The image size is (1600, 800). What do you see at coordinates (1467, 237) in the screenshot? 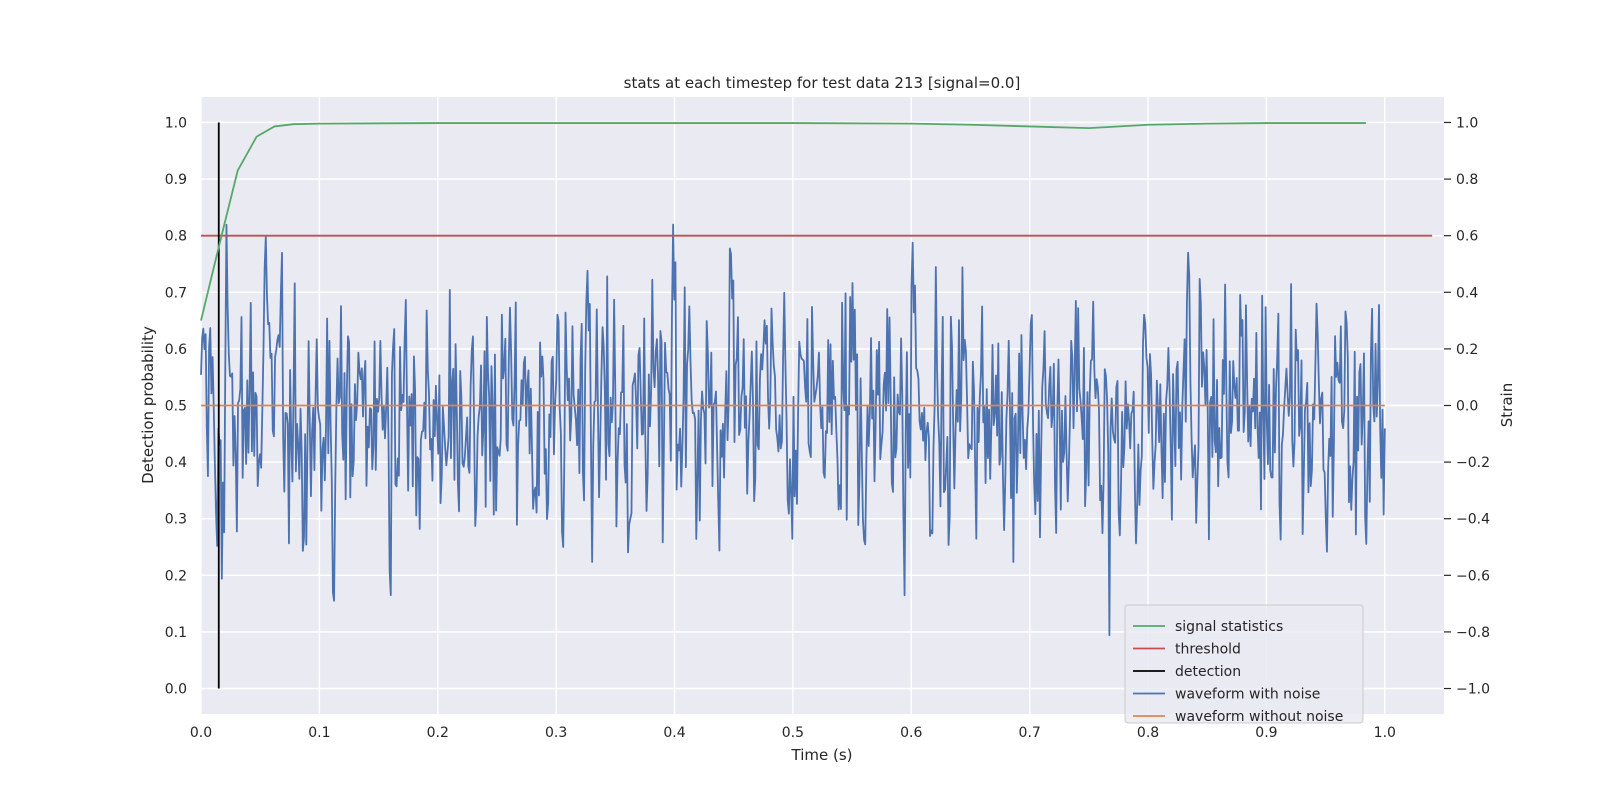
I see `y-right-tick-label: 0.6` at bounding box center [1467, 237].